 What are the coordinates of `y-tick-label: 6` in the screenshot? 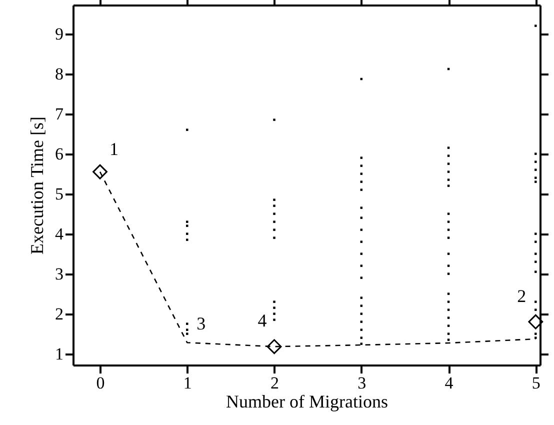 It's located at (59, 154).